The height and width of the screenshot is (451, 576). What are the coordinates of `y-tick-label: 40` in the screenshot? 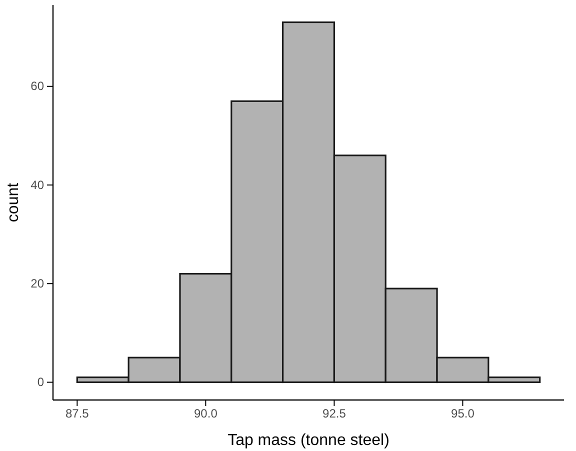 It's located at (37, 185).